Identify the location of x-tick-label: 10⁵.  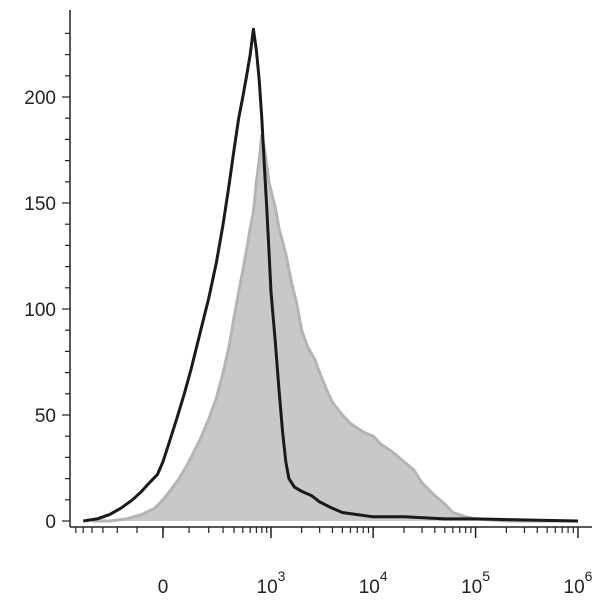
(475, 583).